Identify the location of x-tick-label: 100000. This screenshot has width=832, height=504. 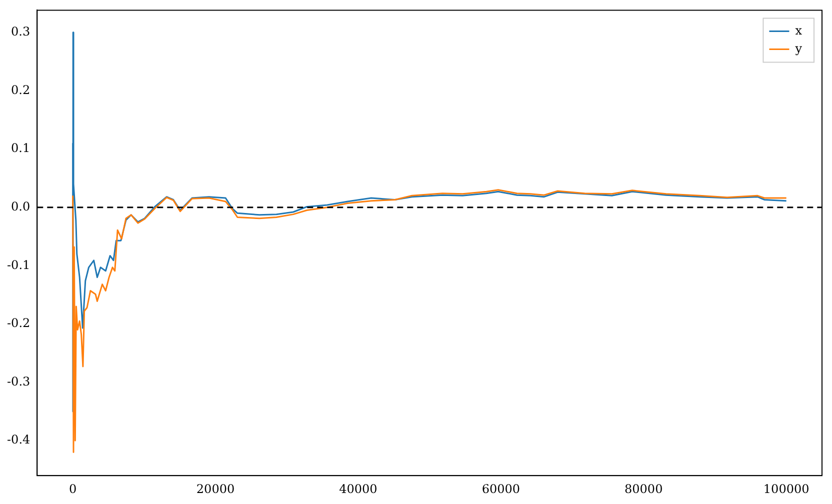
(786, 489).